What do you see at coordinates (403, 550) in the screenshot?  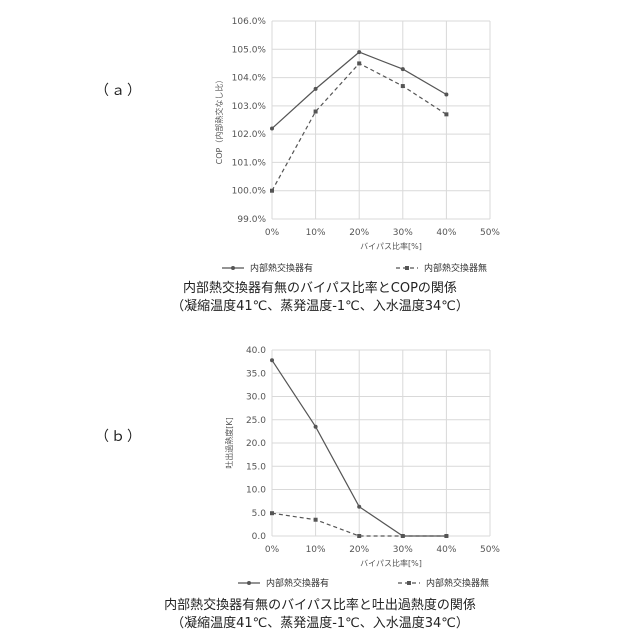 I see `x-tick-label: 30%` at bounding box center [403, 550].